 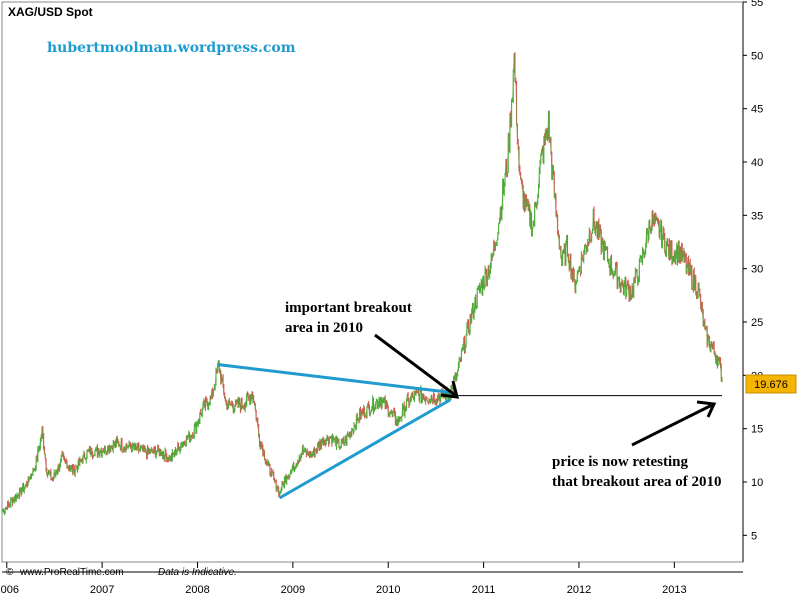 I want to click on y-axis-ticks: 510152025303540455055, so click(x=753, y=271).